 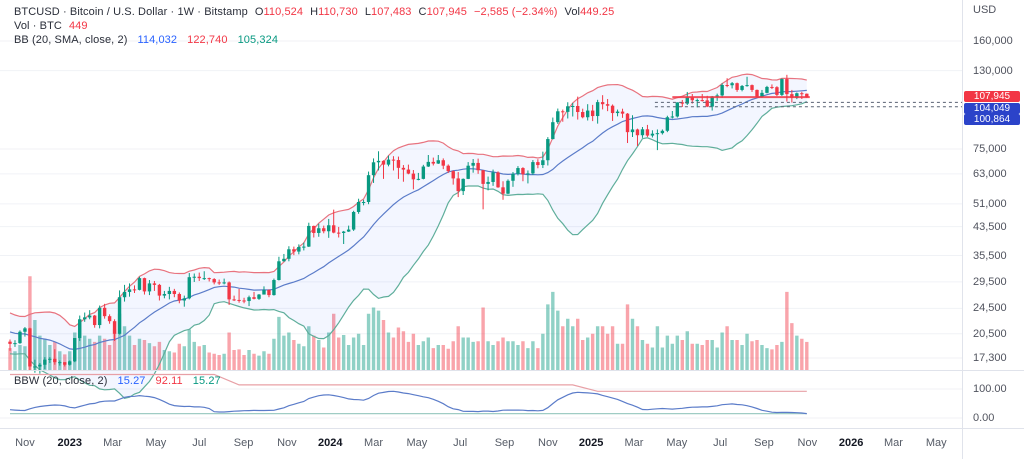 I want to click on close-label: C, so click(x=422, y=12).